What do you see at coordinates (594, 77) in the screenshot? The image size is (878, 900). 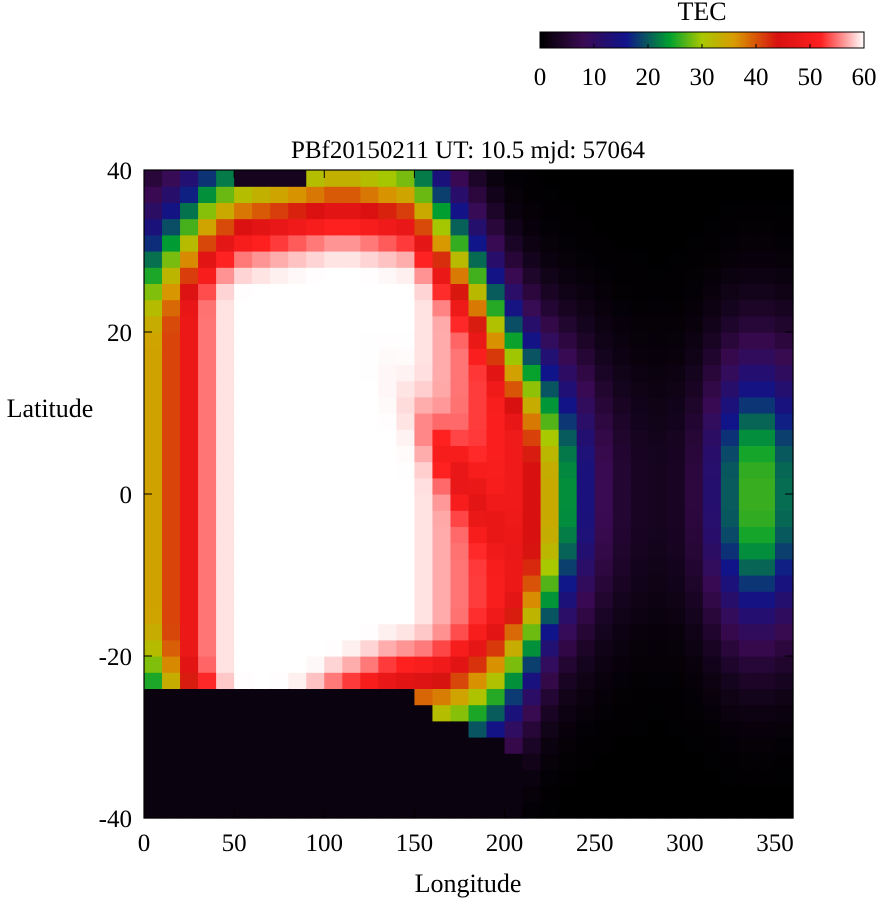 I see `colorbar-tick-label: 10` at bounding box center [594, 77].